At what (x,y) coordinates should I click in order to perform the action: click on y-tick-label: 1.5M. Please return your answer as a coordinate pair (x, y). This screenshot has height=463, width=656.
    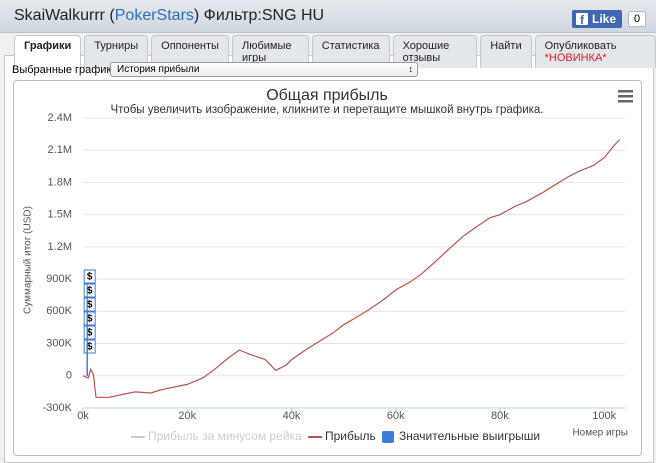
    Looking at the image, I should click on (60, 215).